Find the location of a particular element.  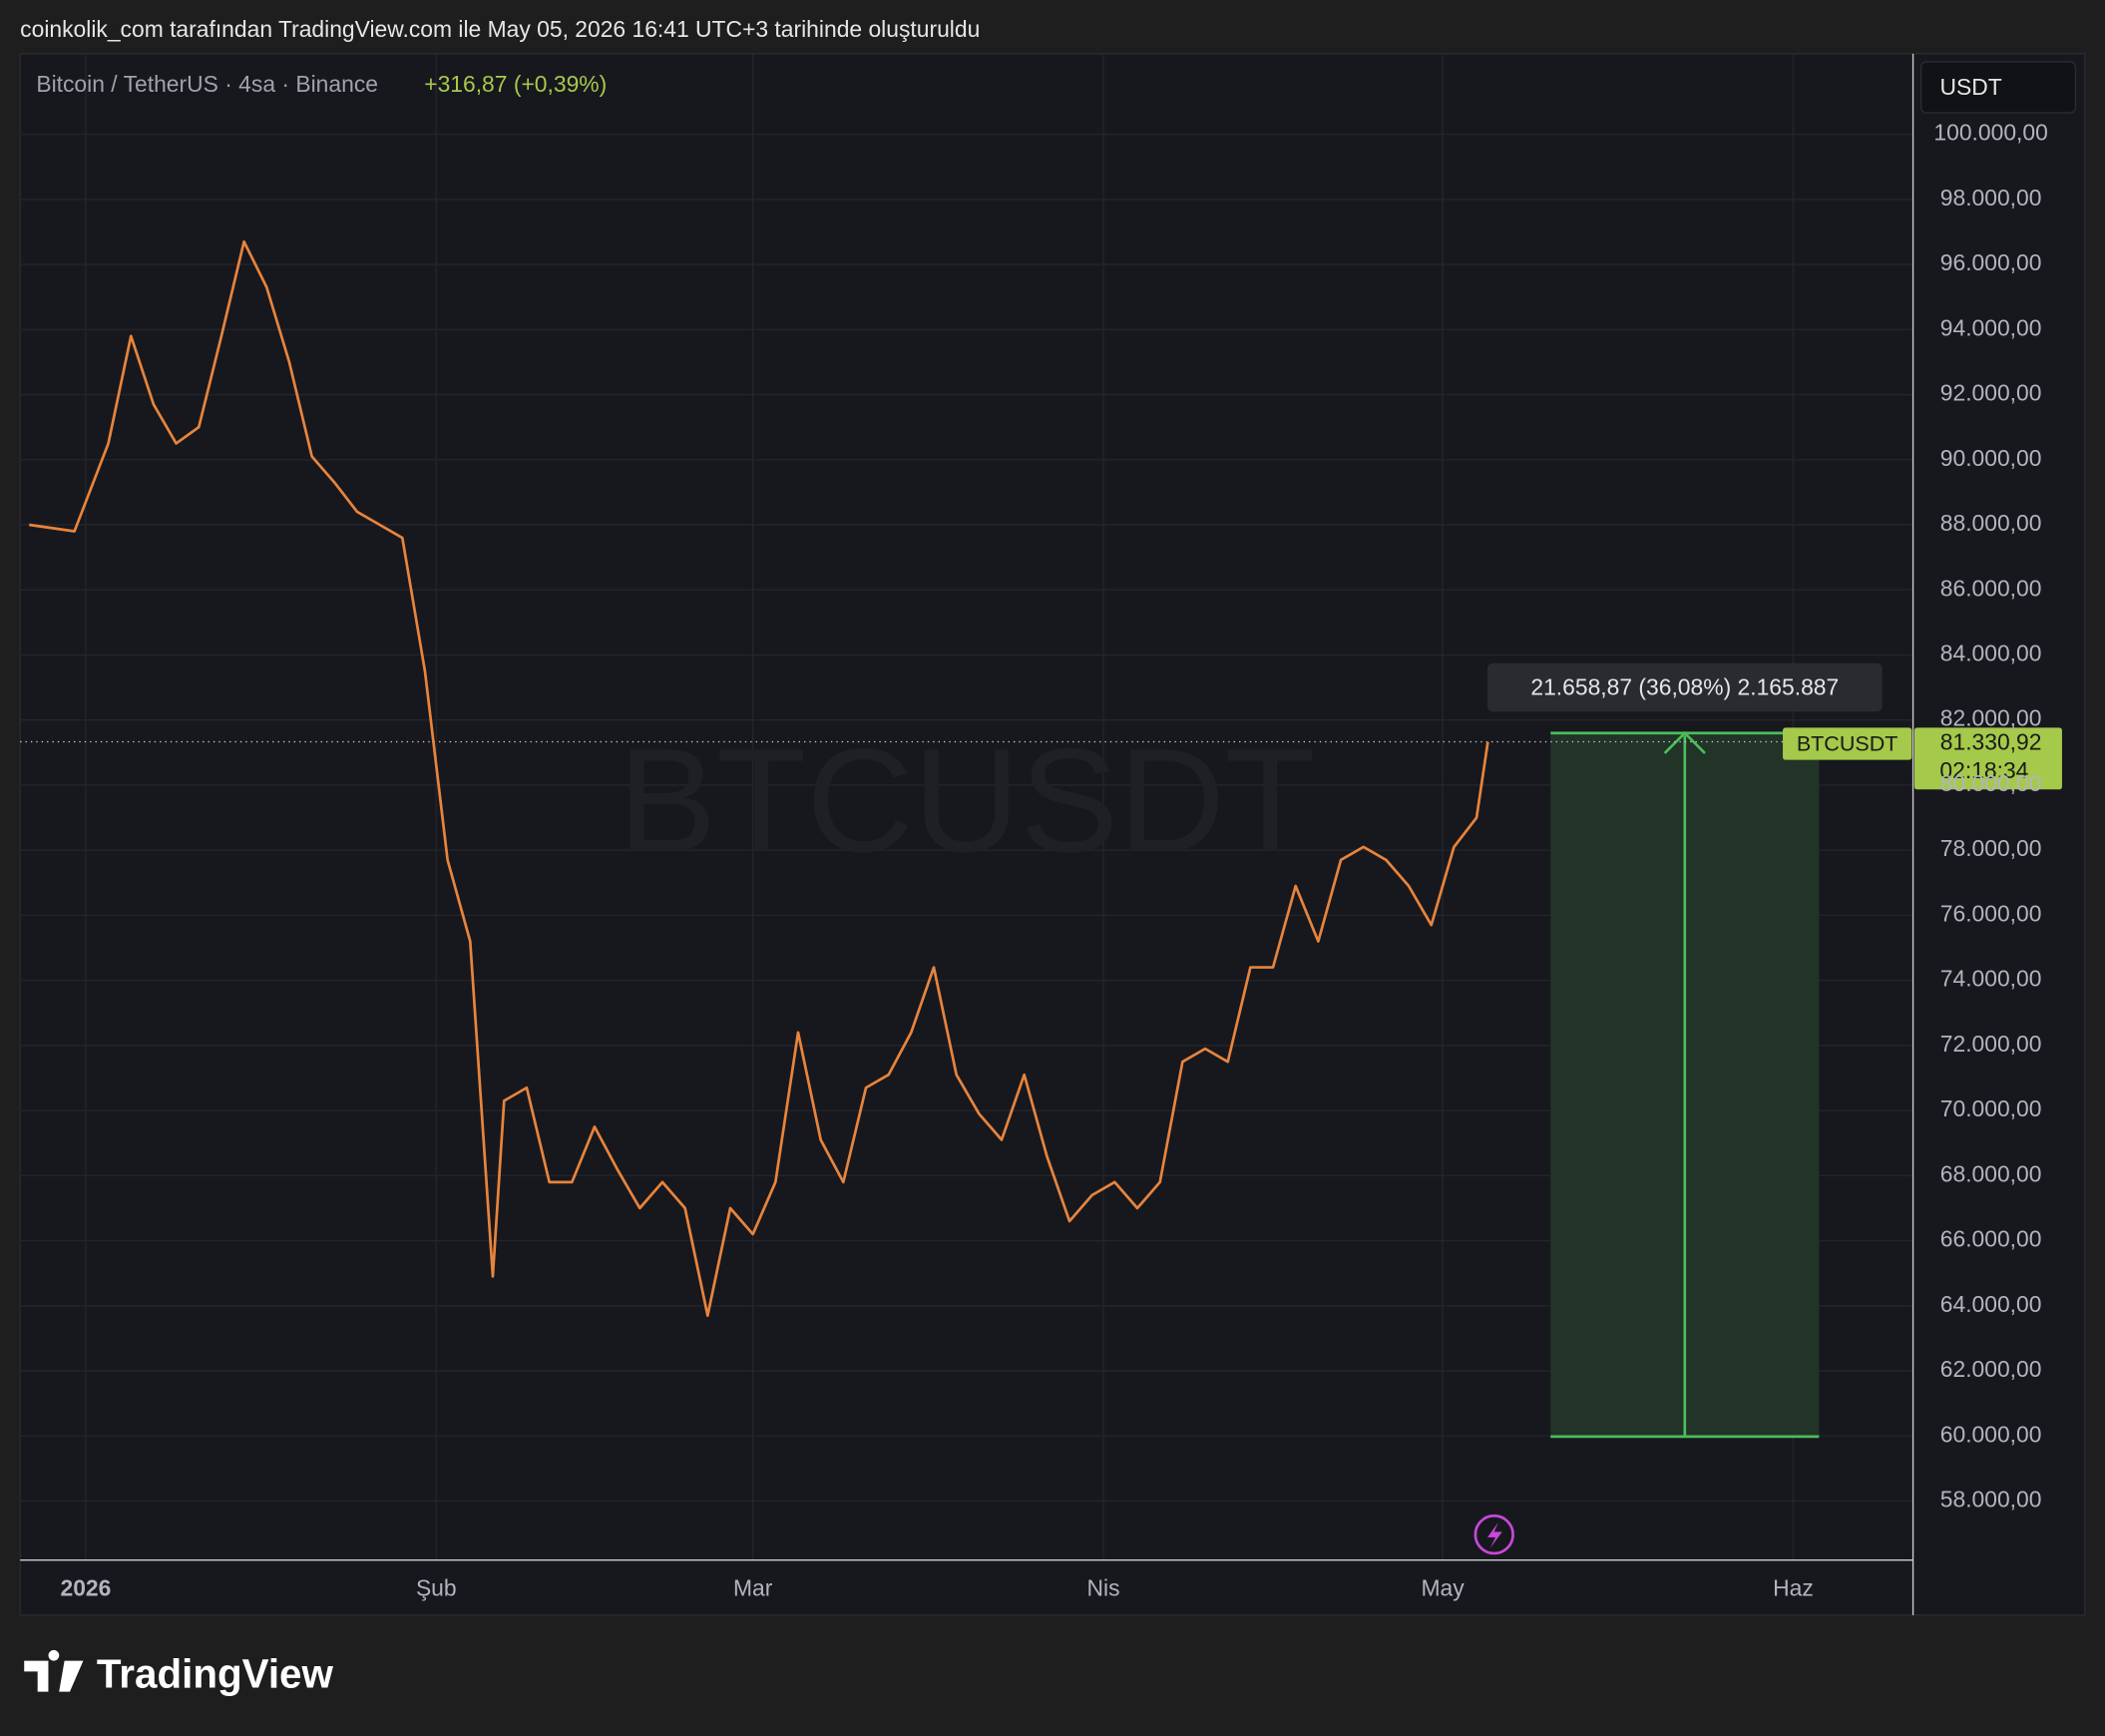

event-icon is located at coordinates (1494, 1534).